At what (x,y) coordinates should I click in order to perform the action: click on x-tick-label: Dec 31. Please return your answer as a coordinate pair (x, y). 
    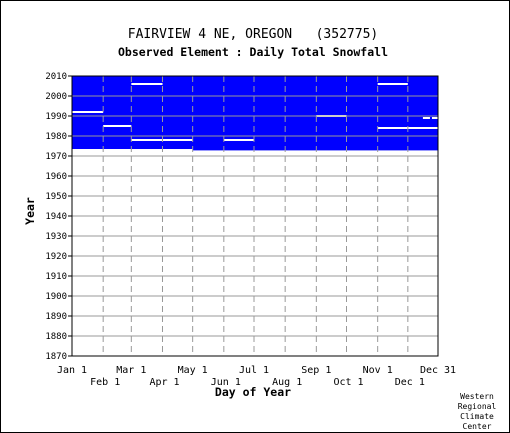
    Looking at the image, I should click on (438, 370).